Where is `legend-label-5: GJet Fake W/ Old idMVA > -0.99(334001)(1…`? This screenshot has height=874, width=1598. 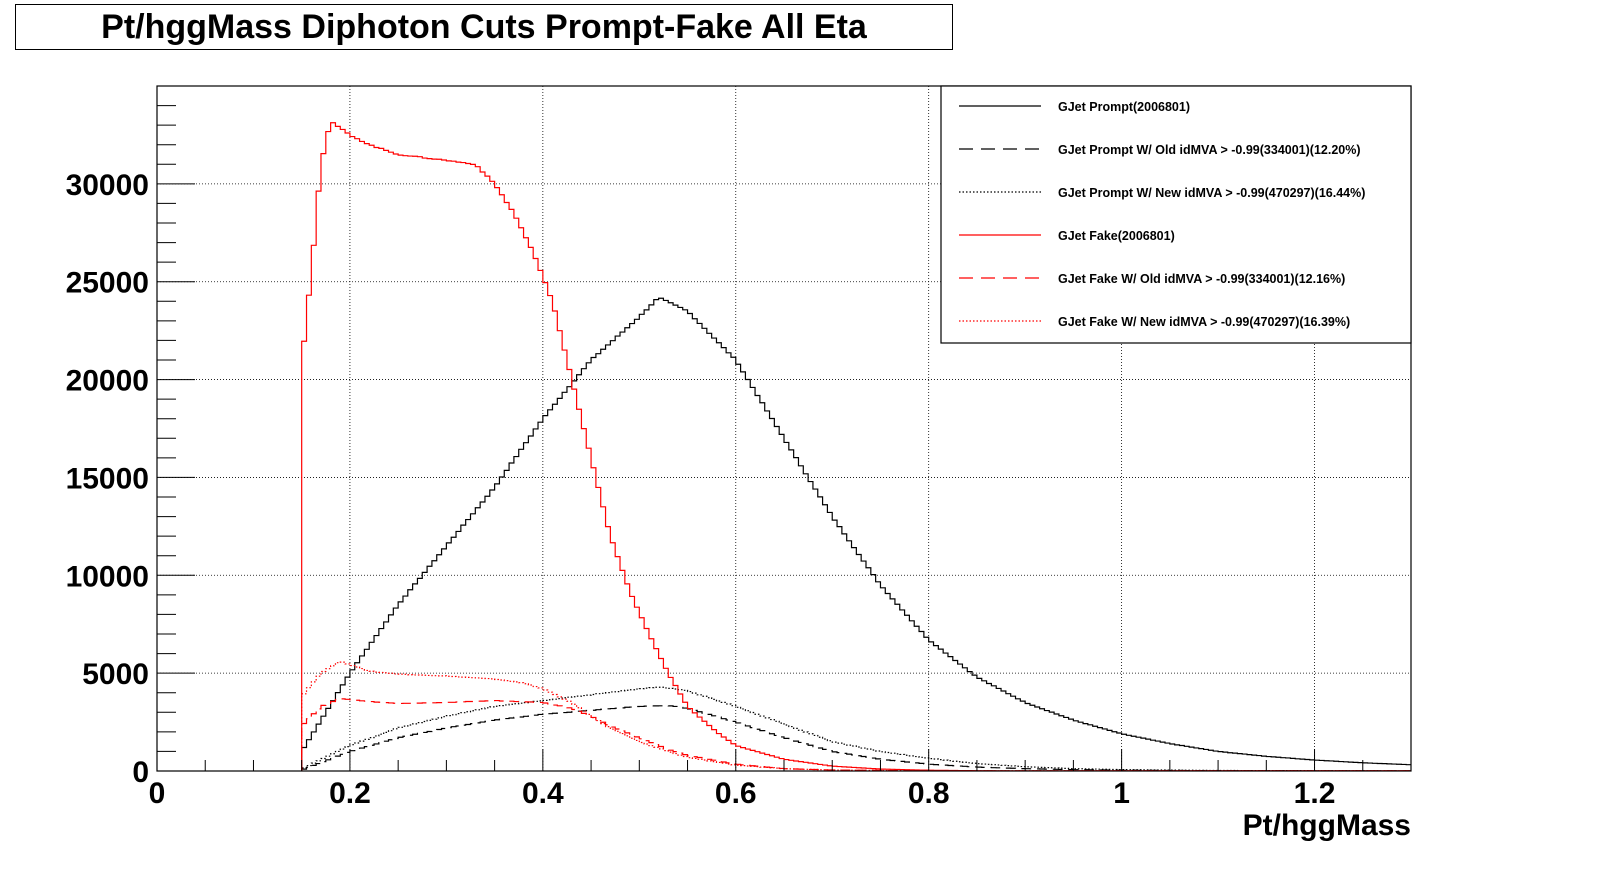
legend-label-5: GJet Fake W/ Old idMVA > -0.99(334001)(1… is located at coordinates (1201, 279).